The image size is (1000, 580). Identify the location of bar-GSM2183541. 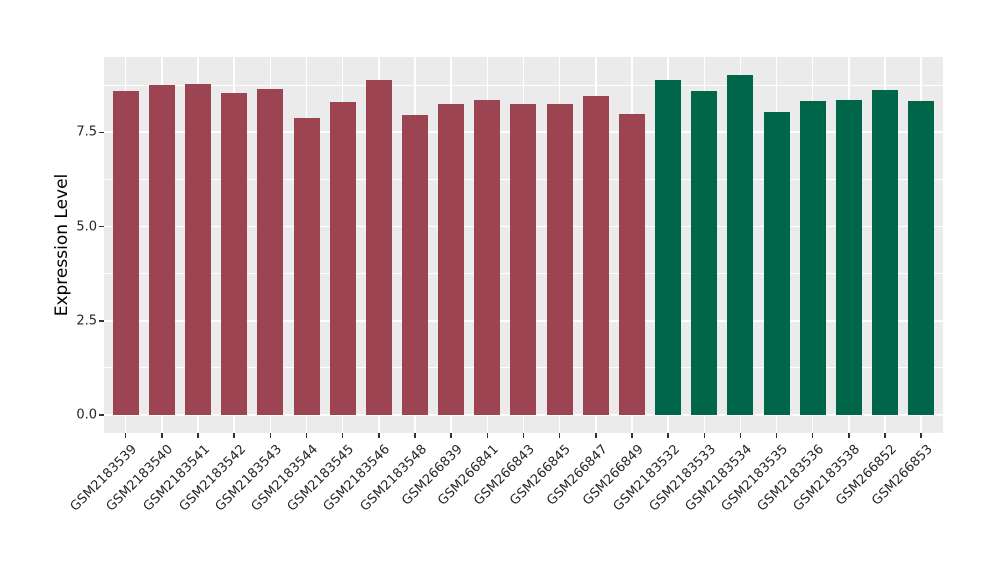
(198, 249).